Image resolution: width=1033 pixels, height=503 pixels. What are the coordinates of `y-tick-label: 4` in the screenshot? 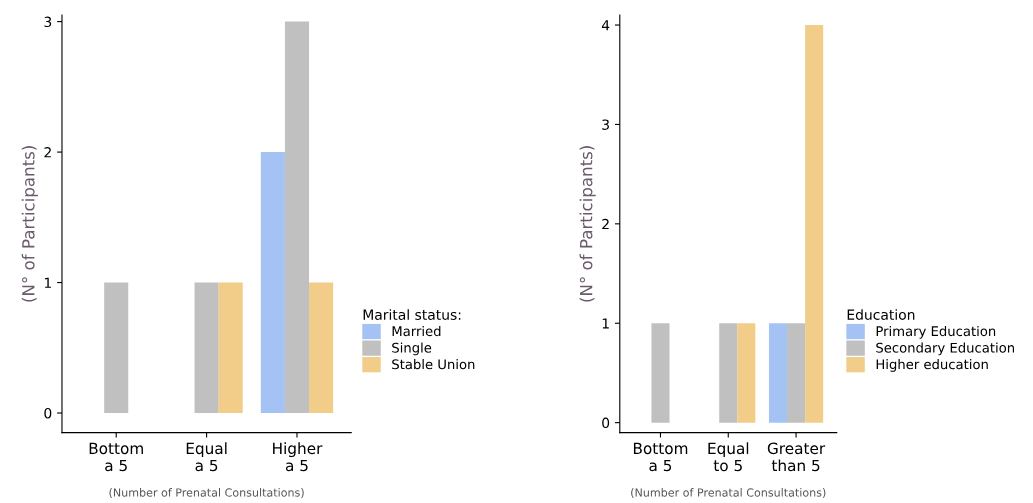 It's located at (605, 25).